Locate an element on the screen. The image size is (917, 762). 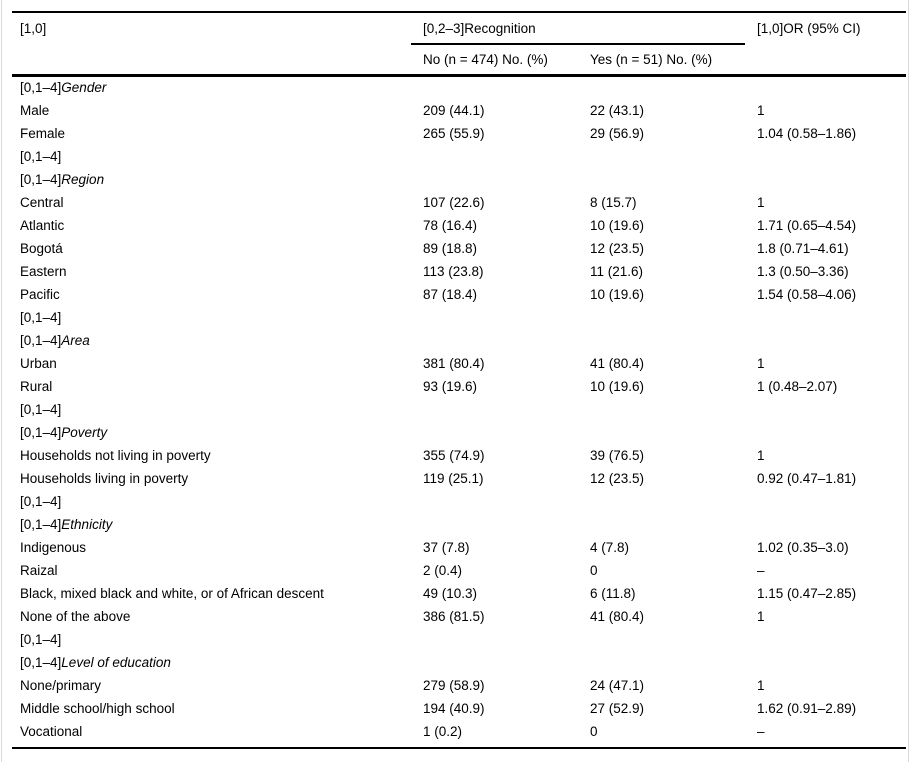
yes-value-cell: 11 (21.6) is located at coordinates (617, 271).